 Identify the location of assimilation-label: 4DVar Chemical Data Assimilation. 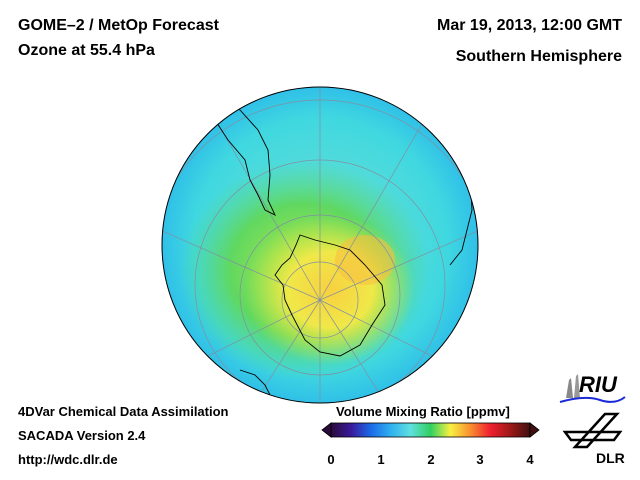
(123, 411).